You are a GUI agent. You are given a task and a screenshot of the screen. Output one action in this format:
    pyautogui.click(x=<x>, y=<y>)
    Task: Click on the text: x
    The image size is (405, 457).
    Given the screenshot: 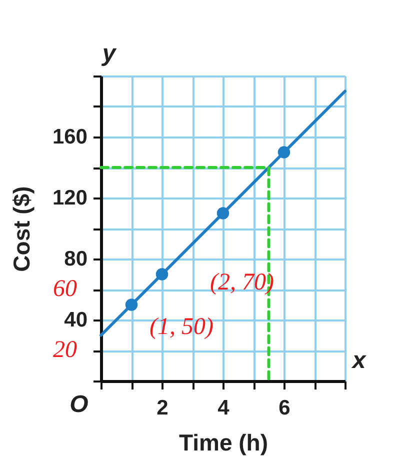 What is the action you would take?
    pyautogui.click(x=359, y=360)
    